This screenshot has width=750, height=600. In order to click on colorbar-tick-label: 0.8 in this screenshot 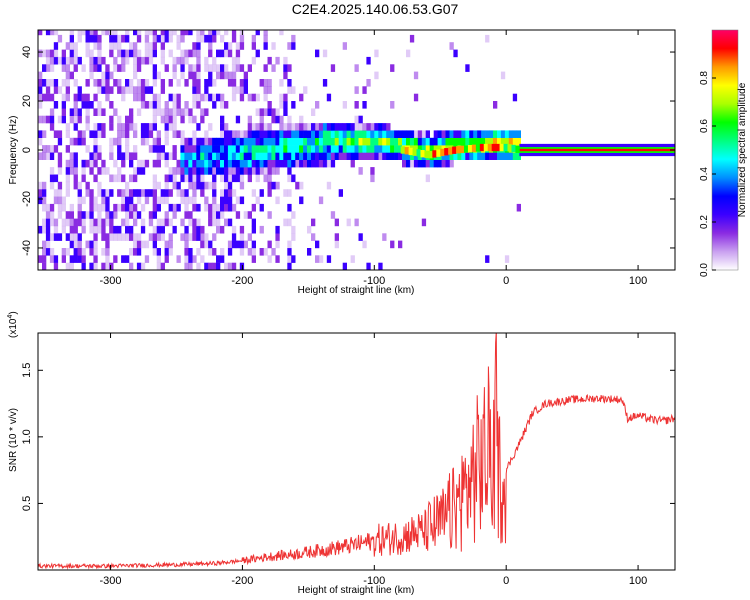, I will do `click(704, 78)`.